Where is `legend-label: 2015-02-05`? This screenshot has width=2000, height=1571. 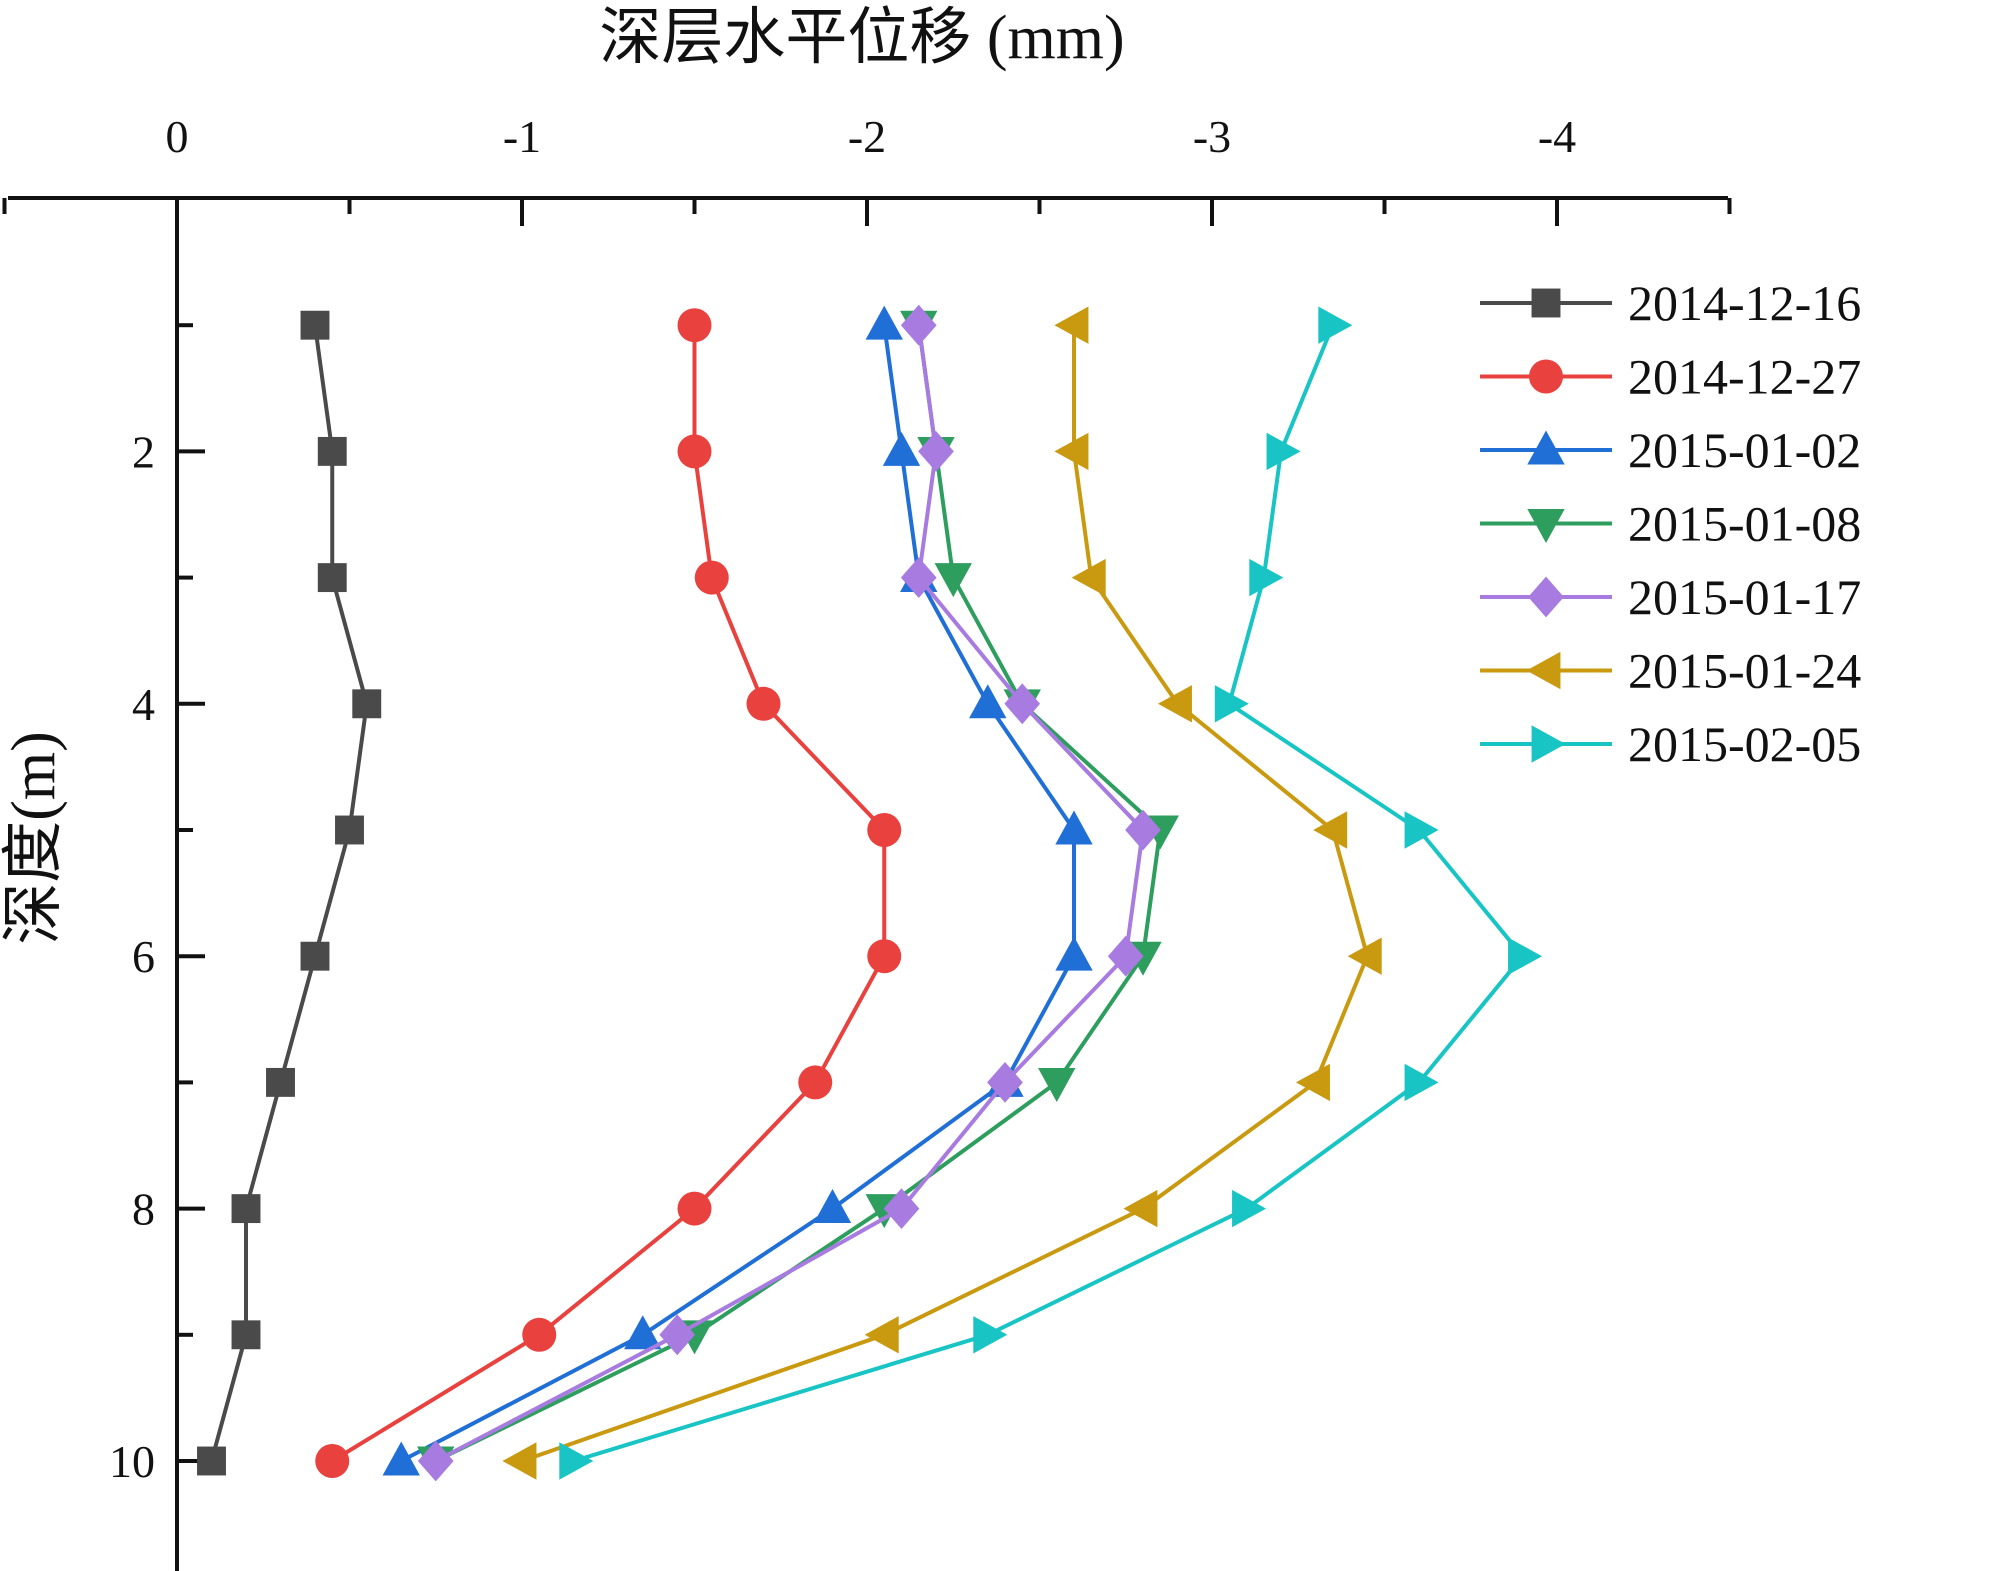
legend-label: 2015-02-05 is located at coordinates (1744, 744).